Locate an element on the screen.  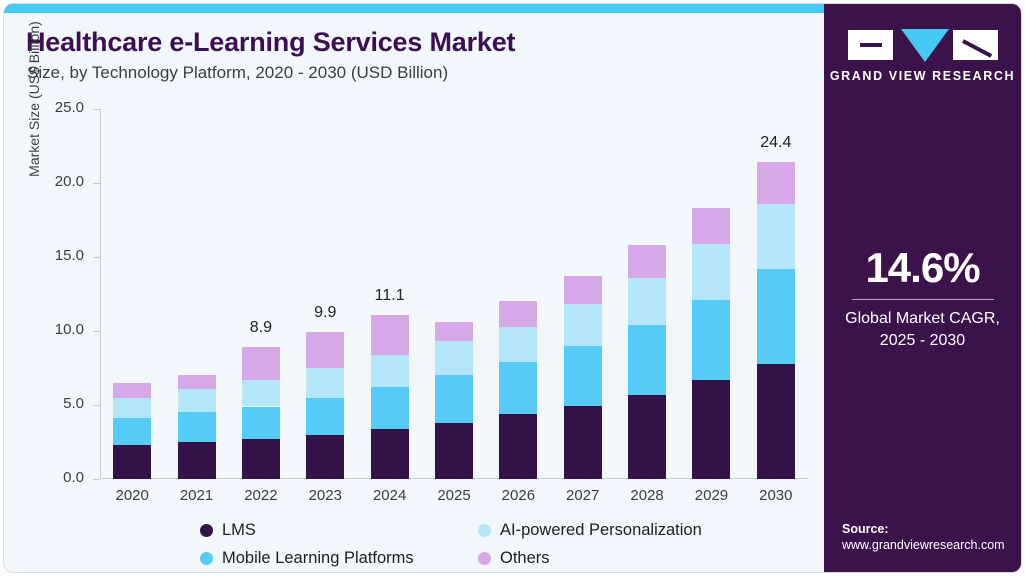
x-axis-tick-label: 2028 is located at coordinates (647, 495).